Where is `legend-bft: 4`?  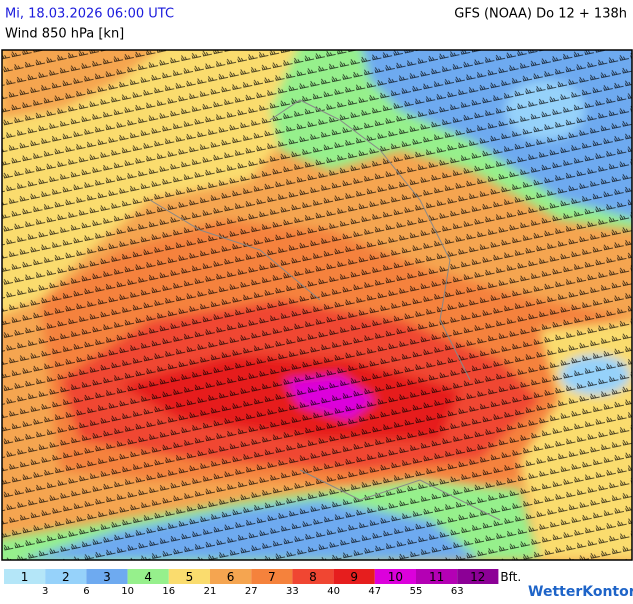 legend-bft: 4 is located at coordinates (148, 577).